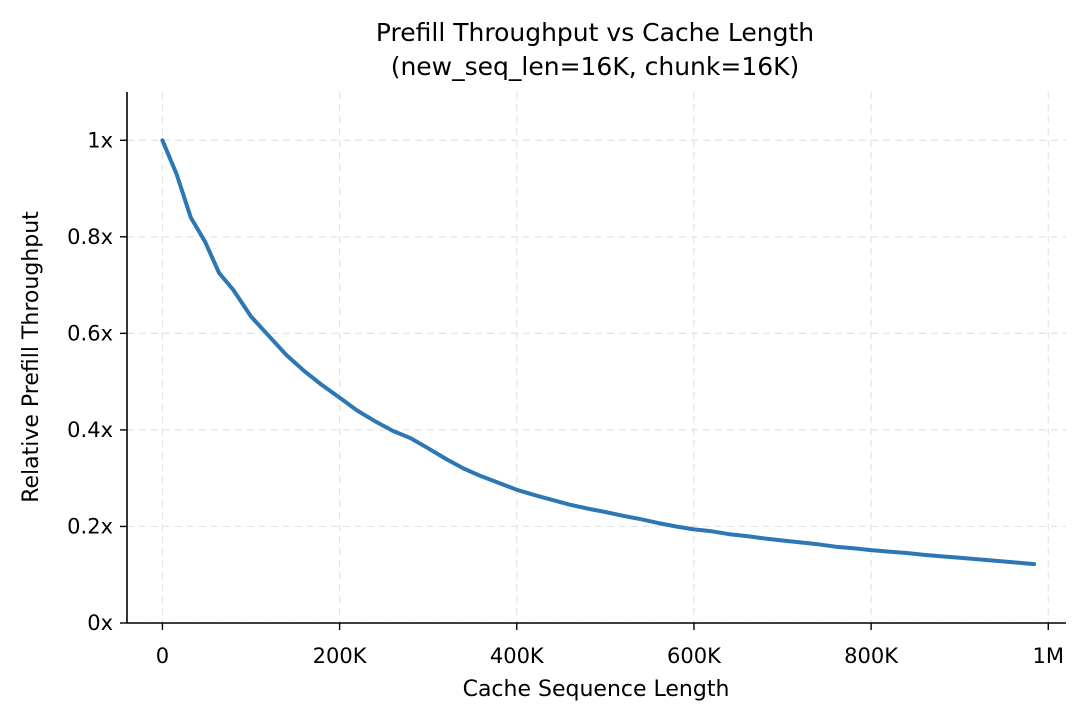 Image resolution: width=1080 pixels, height=708 pixels. I want to click on x-tick-label: 0, so click(162, 656).